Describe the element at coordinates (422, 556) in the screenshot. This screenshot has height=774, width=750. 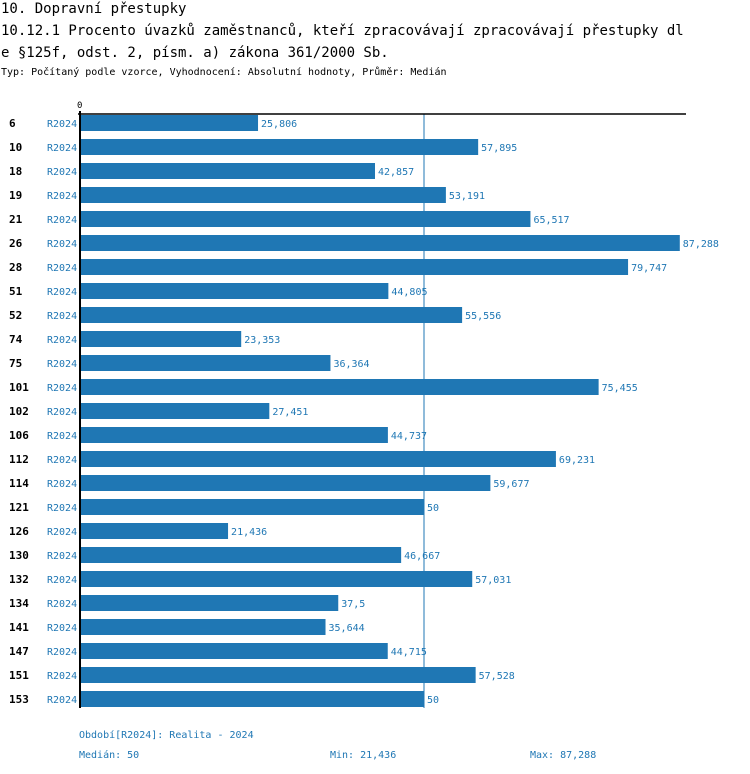
I see `value-label: 46,667` at that location.